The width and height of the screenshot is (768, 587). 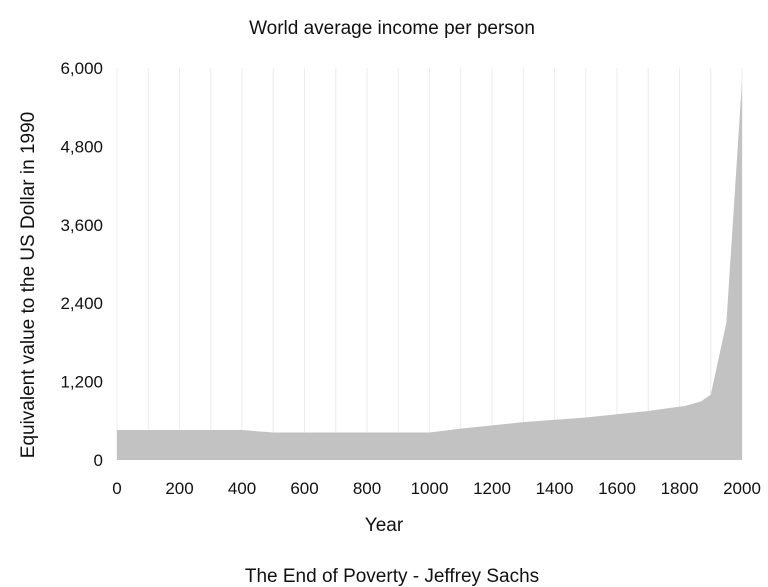 I want to click on x-axis-title: Year, so click(x=384, y=525).